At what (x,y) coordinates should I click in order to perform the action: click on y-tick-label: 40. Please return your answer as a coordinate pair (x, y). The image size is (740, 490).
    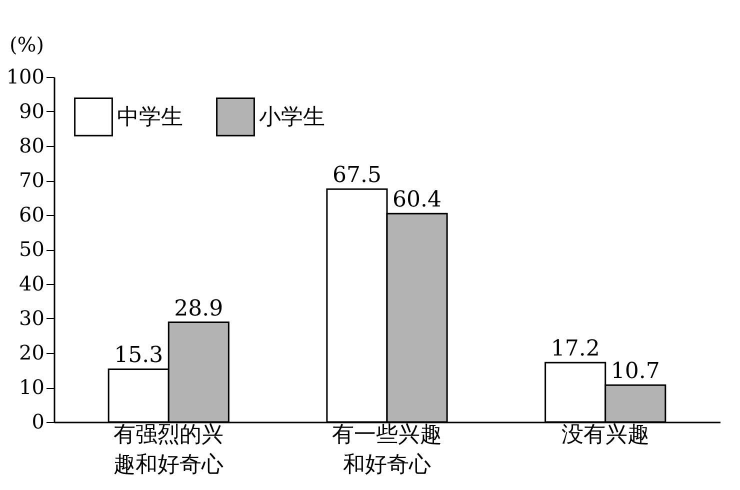
    Looking at the image, I should click on (31, 284).